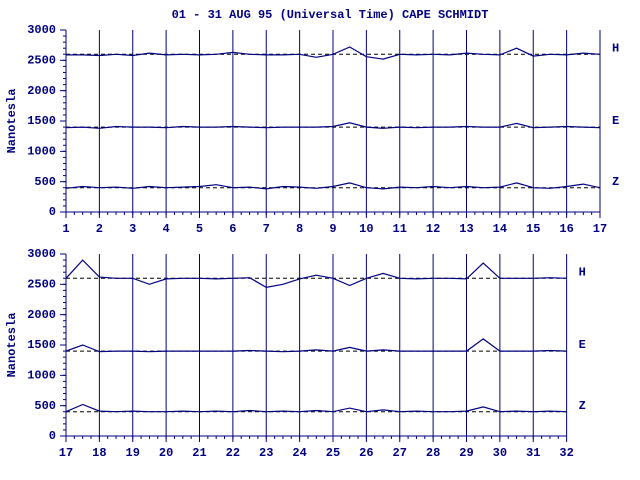 The image size is (640, 480). Describe the element at coordinates (299, 453) in the screenshot. I see `x-tick-label: 24` at that location.